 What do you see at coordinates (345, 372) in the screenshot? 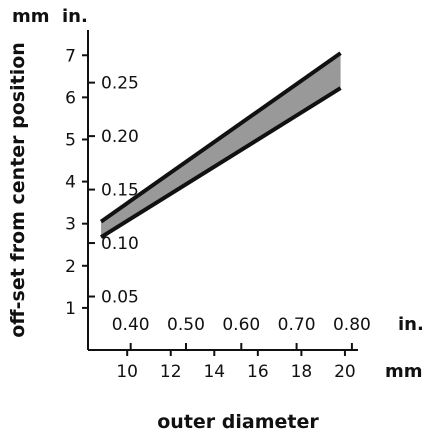
I see `x-tick-label-mm: 20` at bounding box center [345, 372].